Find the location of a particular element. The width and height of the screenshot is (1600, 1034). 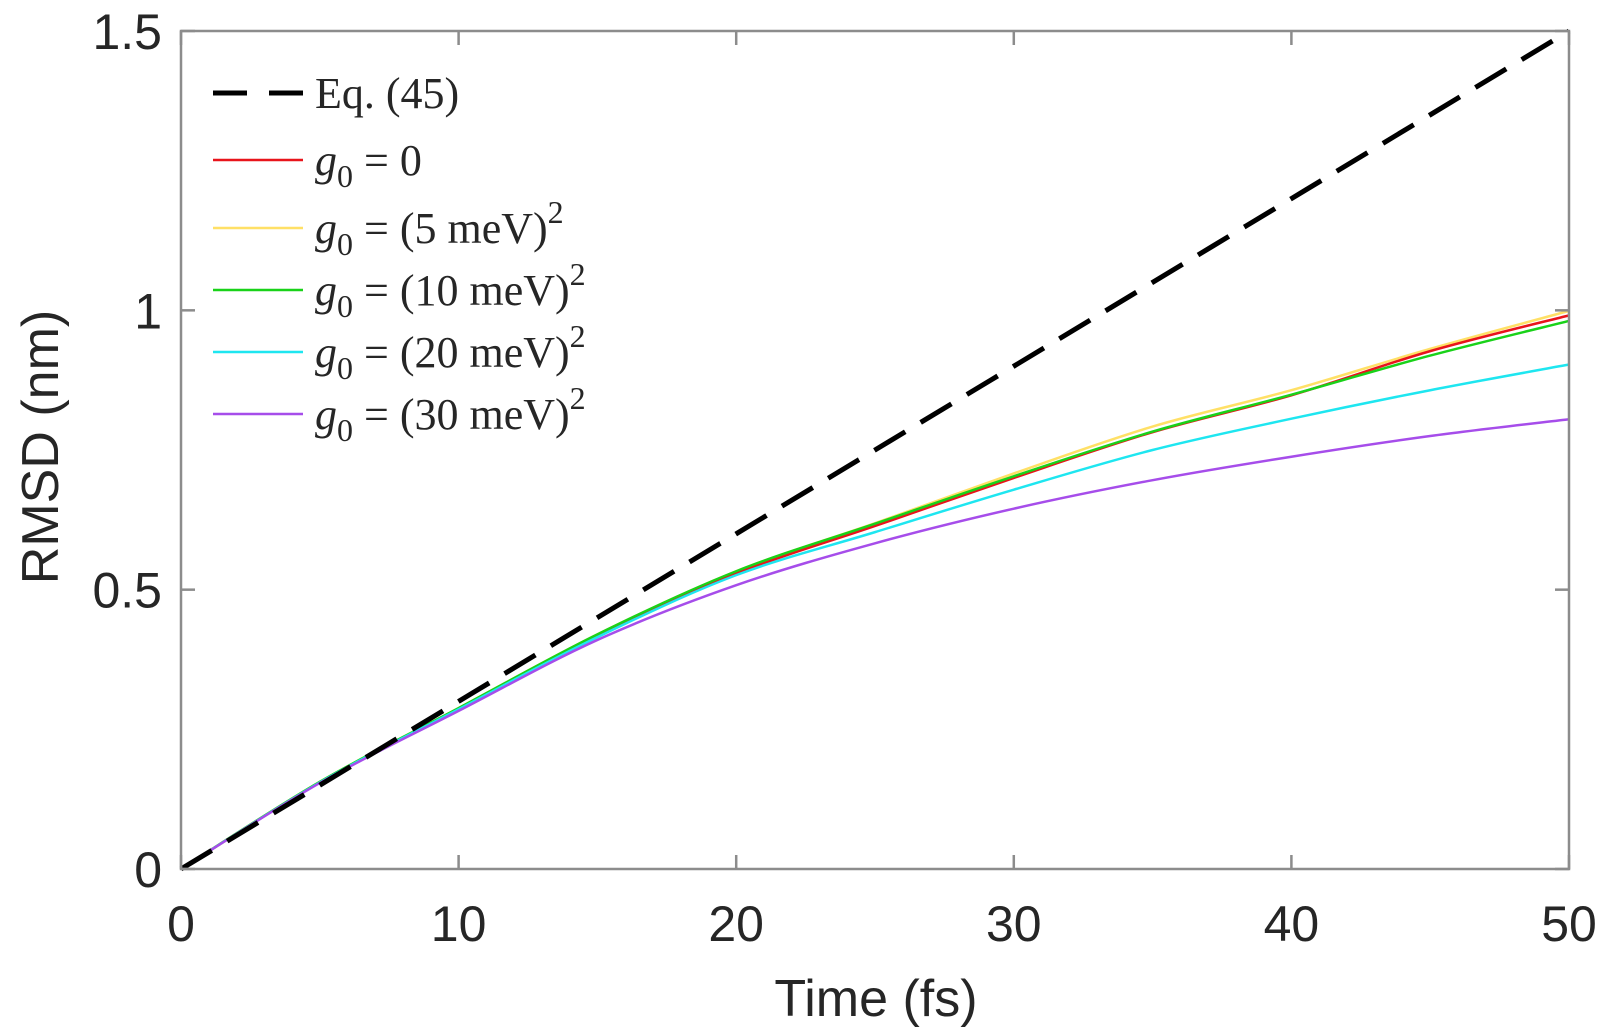

legend-label: g0 = (5 meV)2 is located at coordinates (439, 228).